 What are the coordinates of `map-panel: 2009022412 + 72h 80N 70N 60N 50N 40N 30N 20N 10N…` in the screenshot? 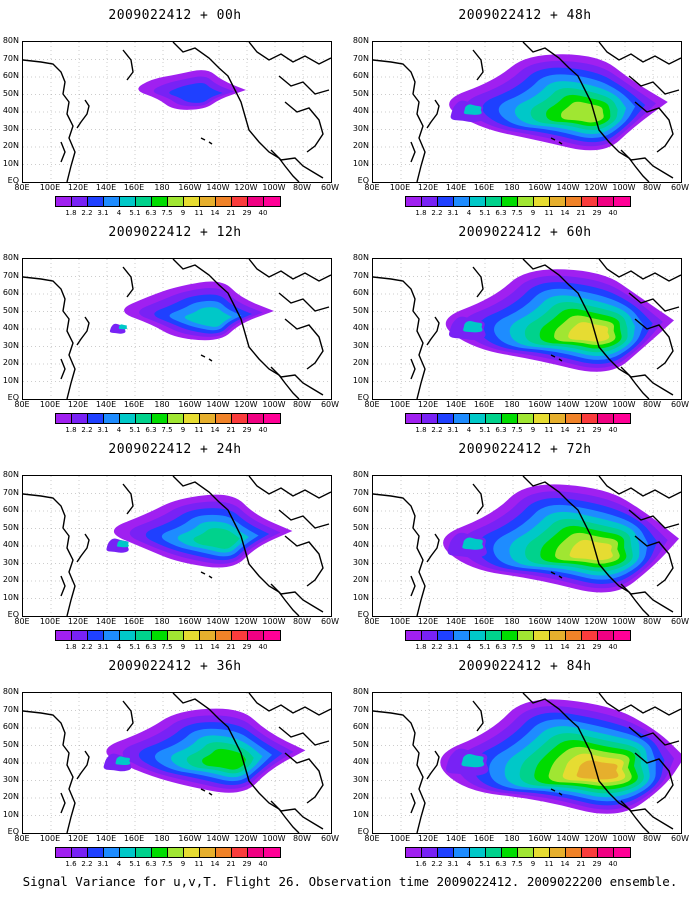 It's located at (525, 546).